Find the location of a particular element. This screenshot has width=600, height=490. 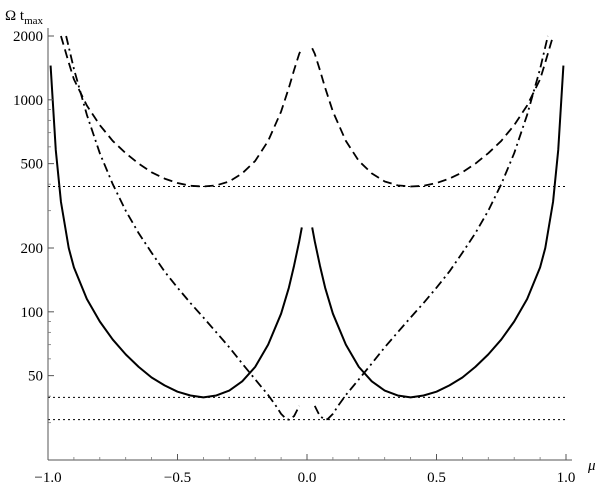

y-tick-label: 2000 is located at coordinates (28, 37).